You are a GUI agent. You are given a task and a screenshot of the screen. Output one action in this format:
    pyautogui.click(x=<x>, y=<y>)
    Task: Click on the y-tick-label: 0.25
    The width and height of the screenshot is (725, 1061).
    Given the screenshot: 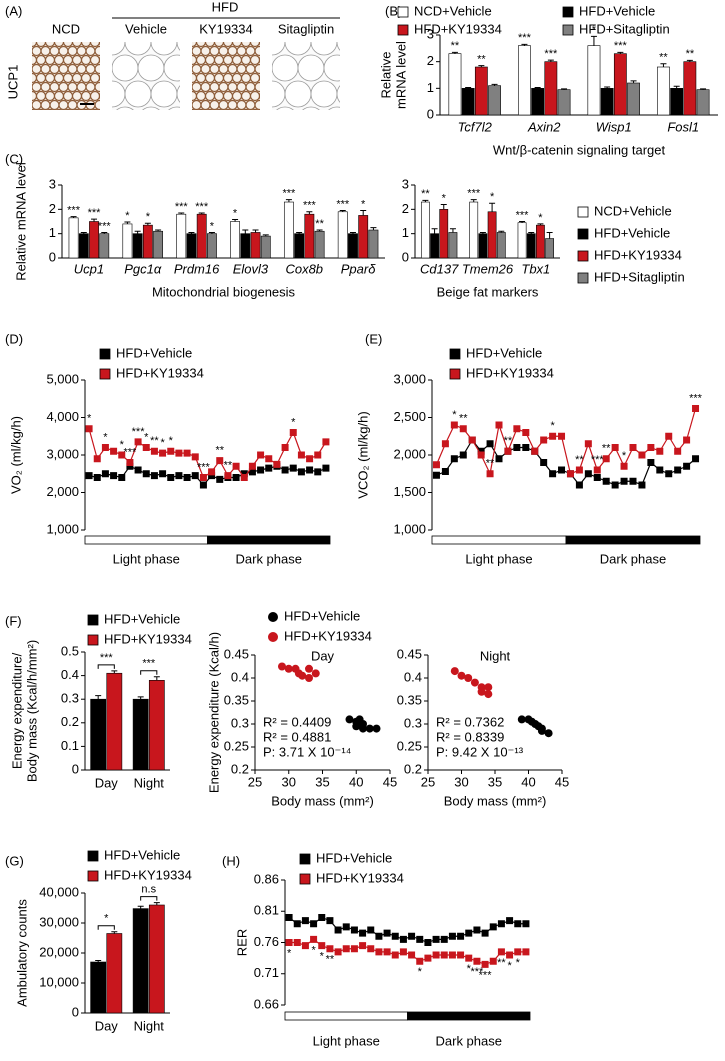 What is the action you would take?
    pyautogui.click(x=236, y=745)
    